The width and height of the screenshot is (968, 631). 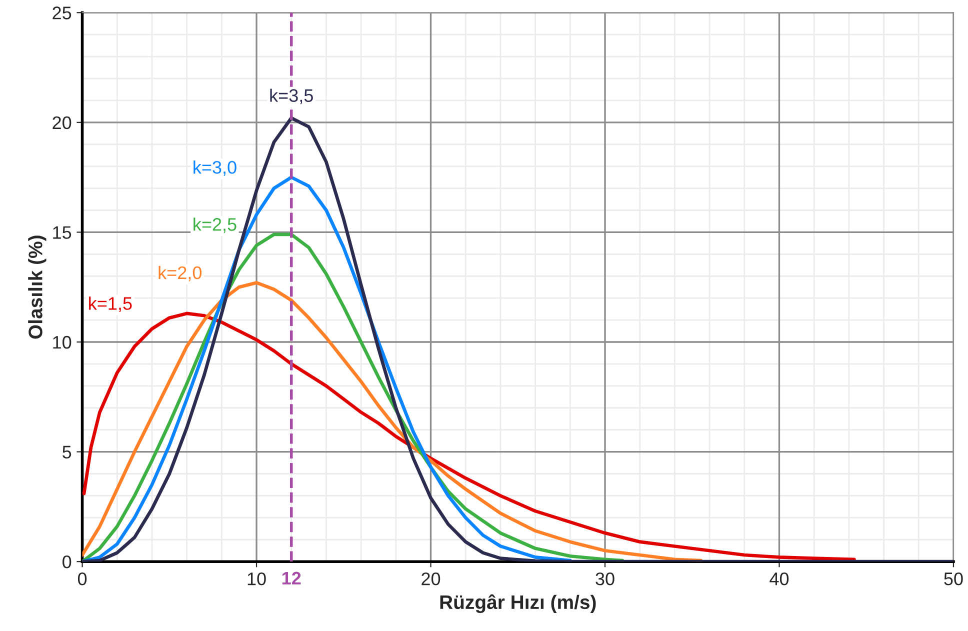 I want to click on x-tick-label: 10, so click(x=257, y=579).